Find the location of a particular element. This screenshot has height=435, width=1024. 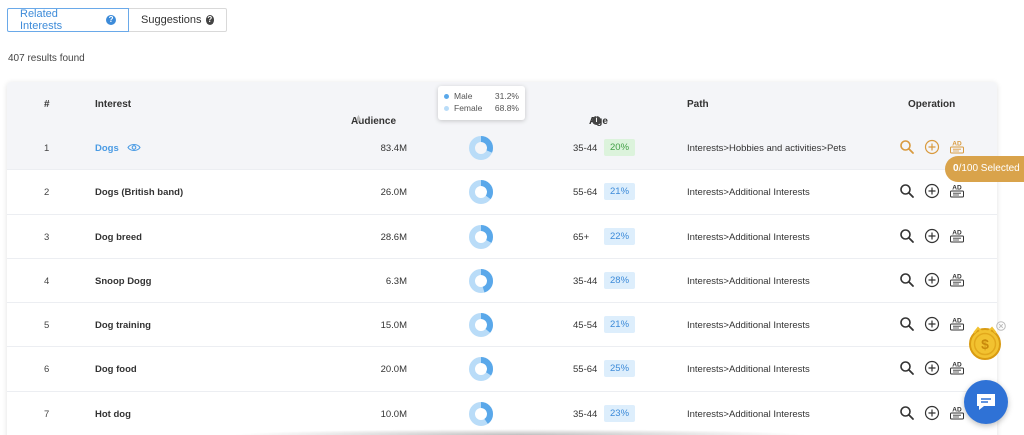

age-percentage: 28% is located at coordinates (620, 280).